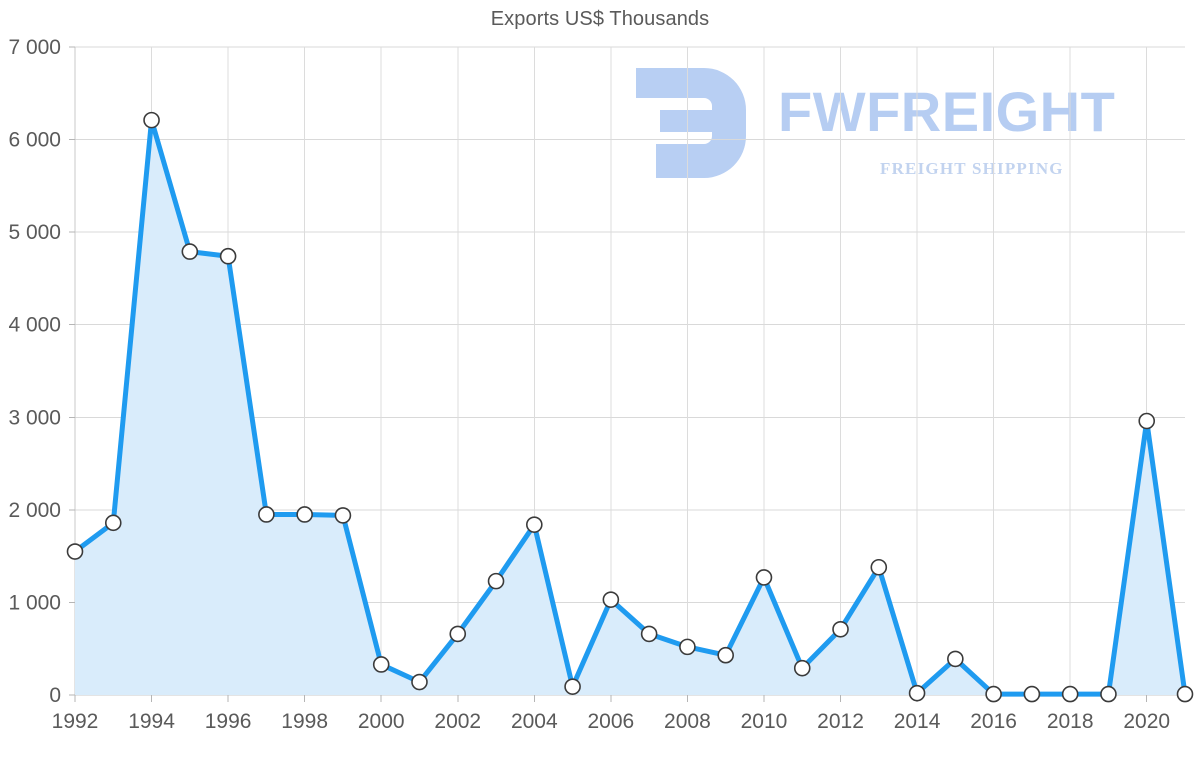 The image size is (1200, 763). I want to click on data-point-2015, so click(955, 659).